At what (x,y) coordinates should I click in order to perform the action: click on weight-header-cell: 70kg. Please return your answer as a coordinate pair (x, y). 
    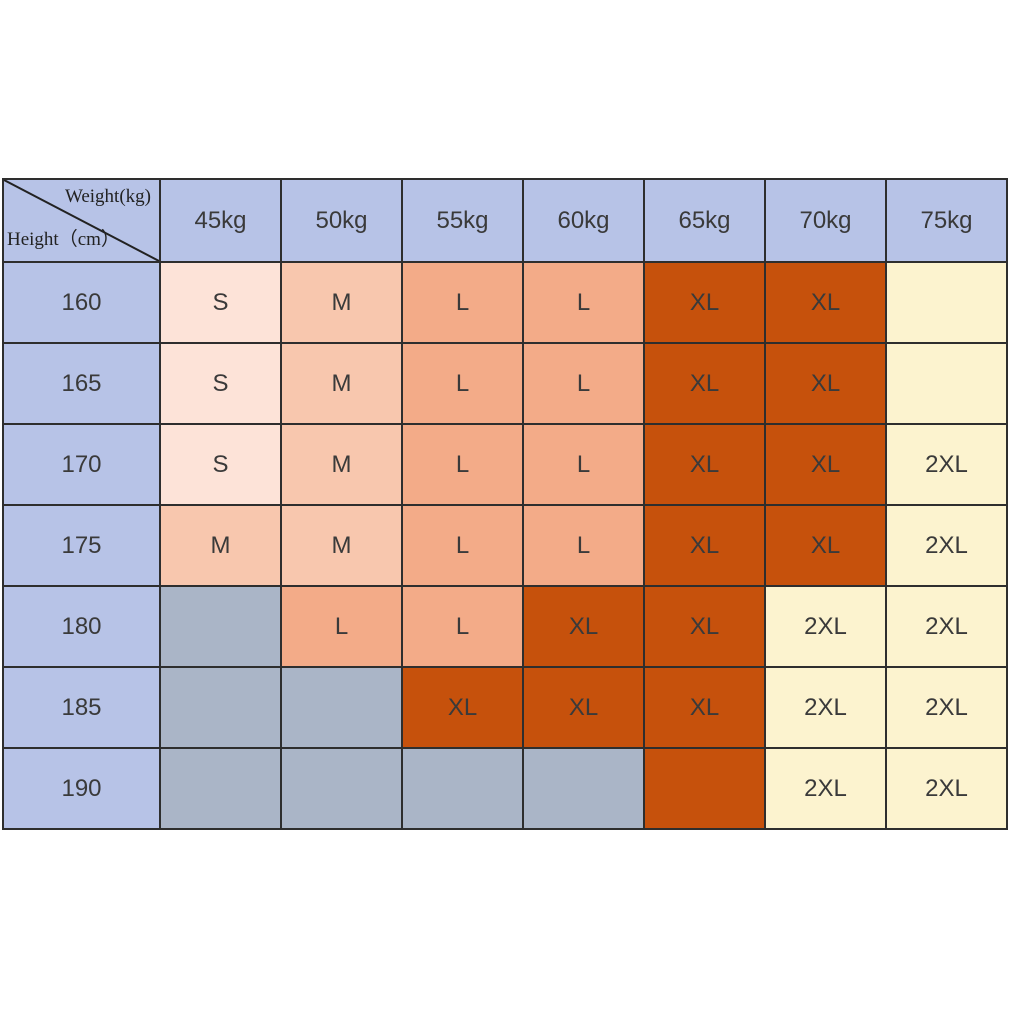
    Looking at the image, I should click on (825, 220).